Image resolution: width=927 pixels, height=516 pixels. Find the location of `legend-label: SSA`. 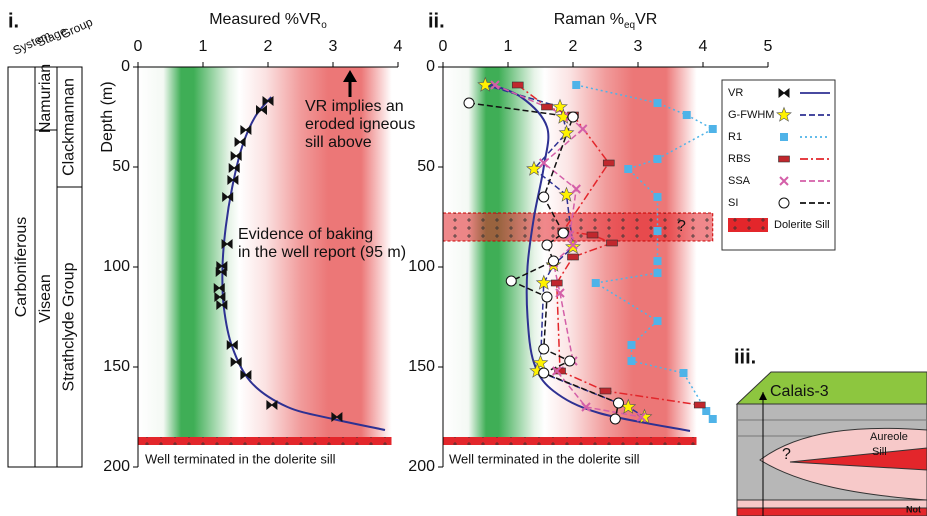

legend-label: SSA is located at coordinates (739, 181).